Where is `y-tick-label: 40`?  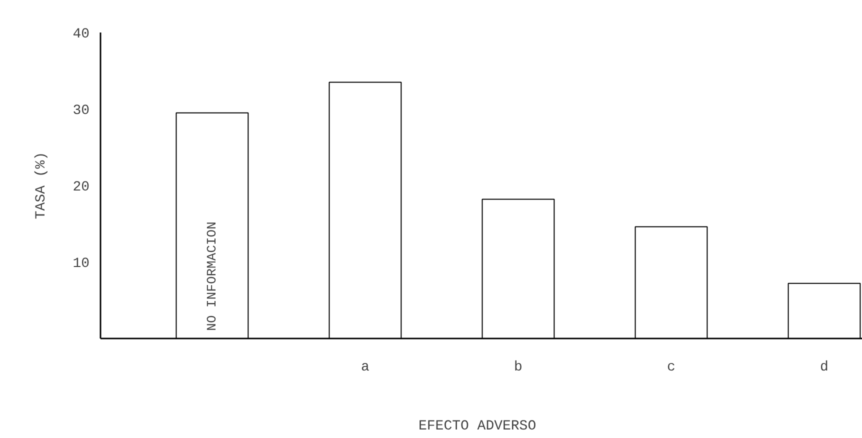
y-tick-label: 40 is located at coordinates (81, 34).